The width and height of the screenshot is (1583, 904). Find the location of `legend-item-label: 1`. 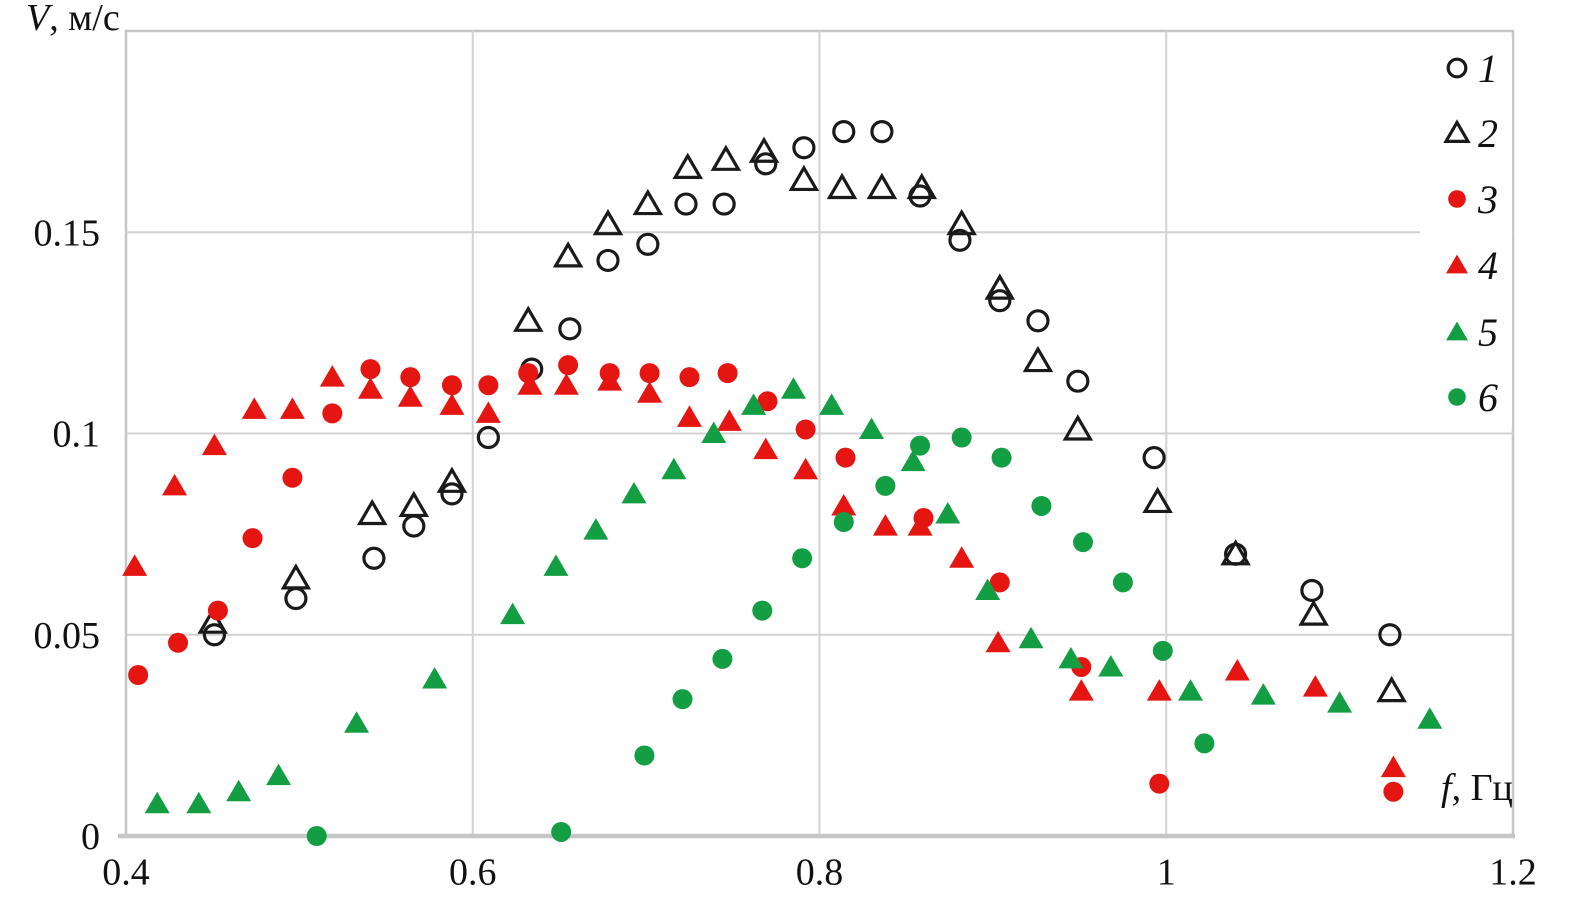

legend-item-label: 1 is located at coordinates (1488, 68).